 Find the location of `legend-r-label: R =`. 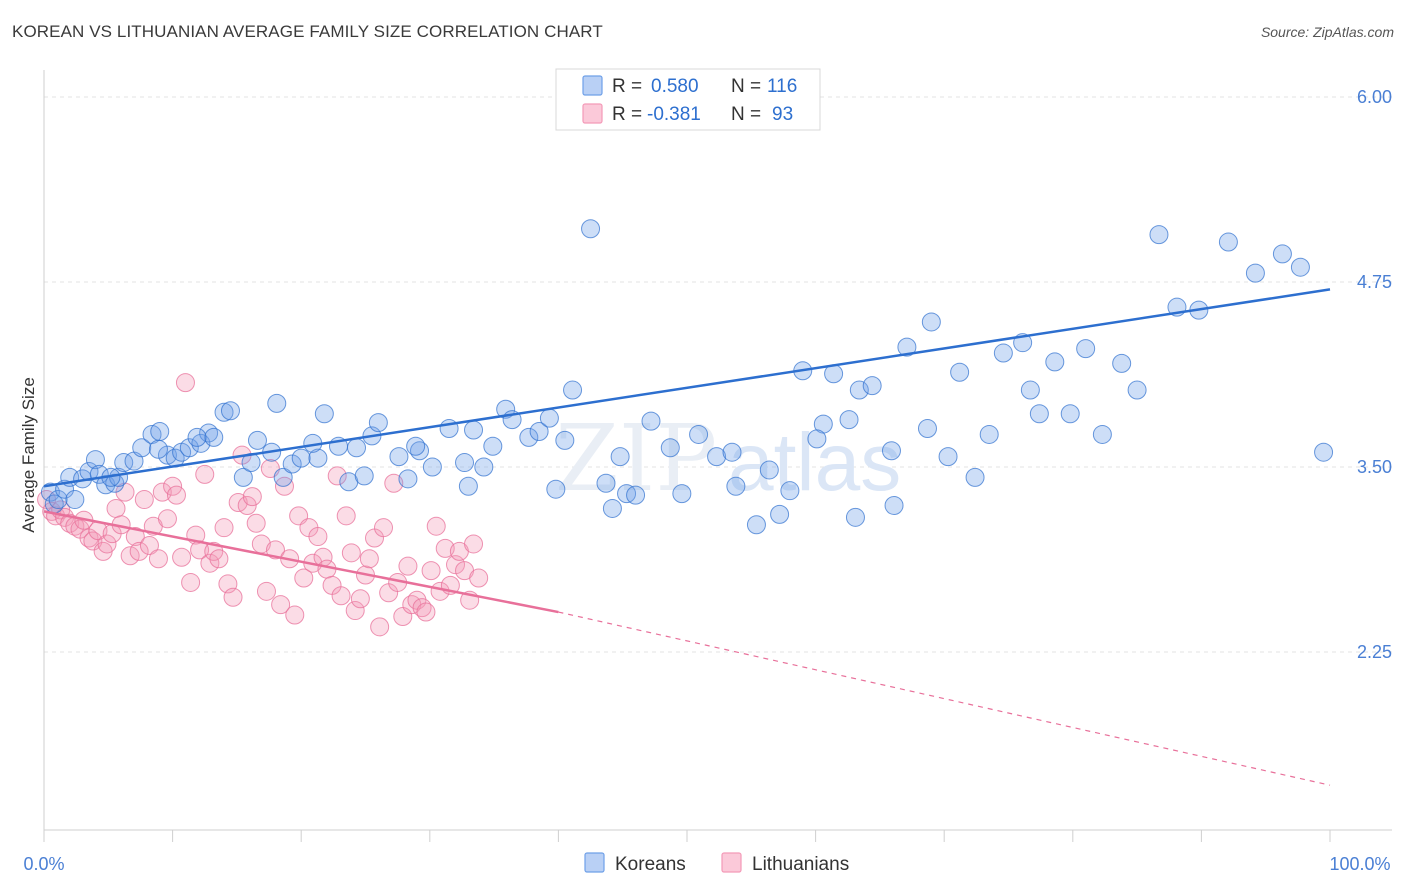

legend-r-label: R = is located at coordinates (627, 114).